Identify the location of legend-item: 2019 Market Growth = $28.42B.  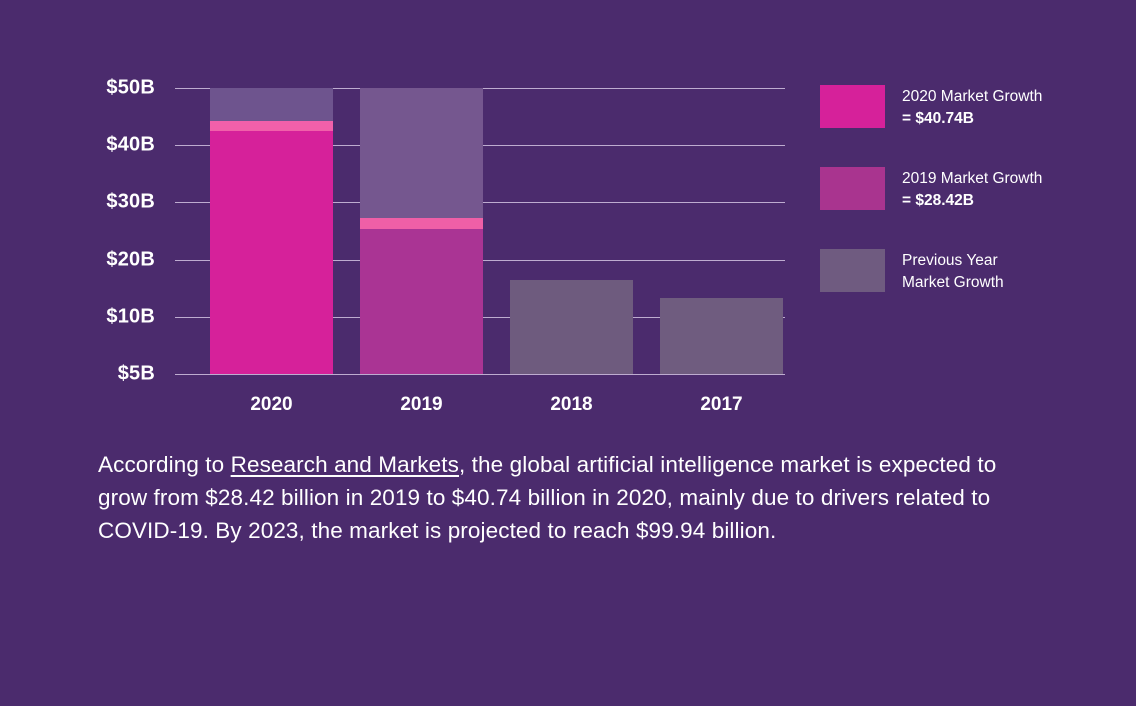
(931, 189).